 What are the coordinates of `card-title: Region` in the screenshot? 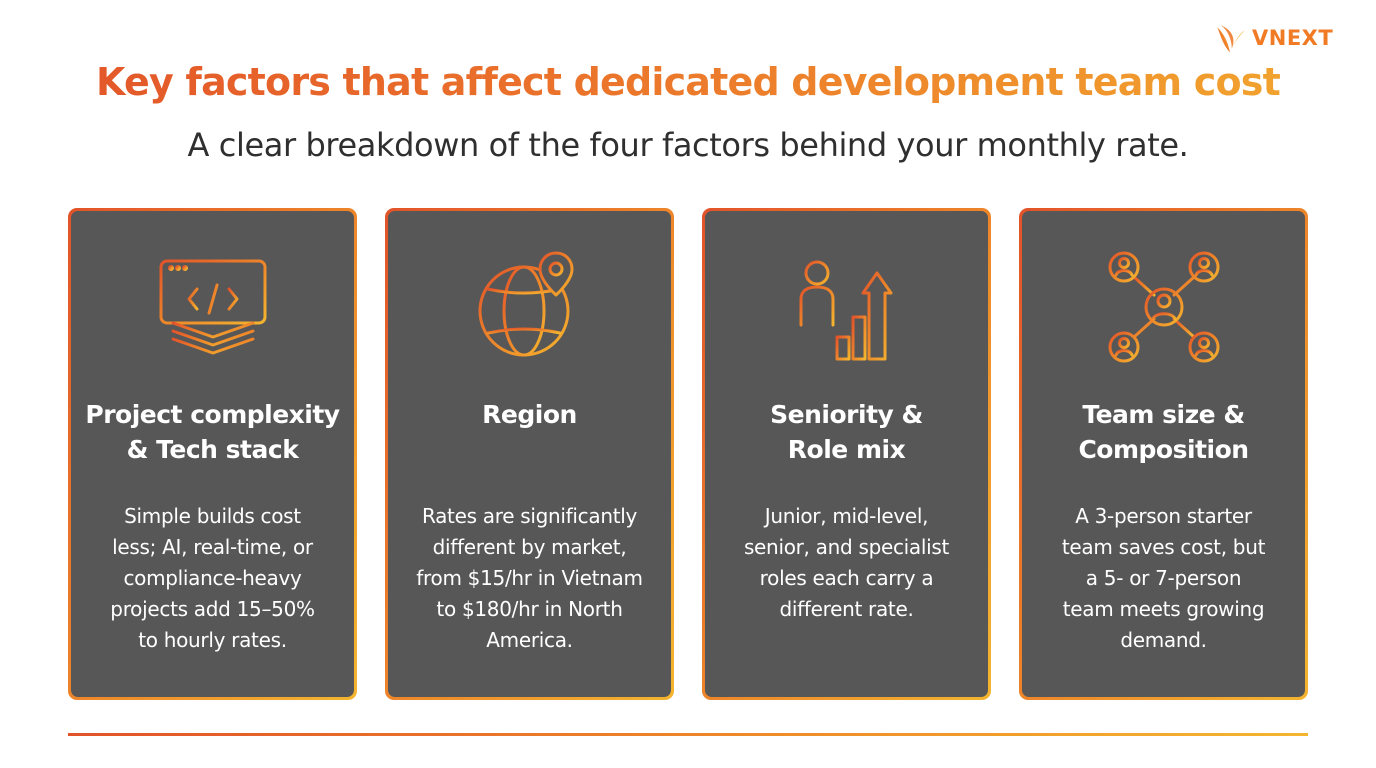 It's located at (529, 414).